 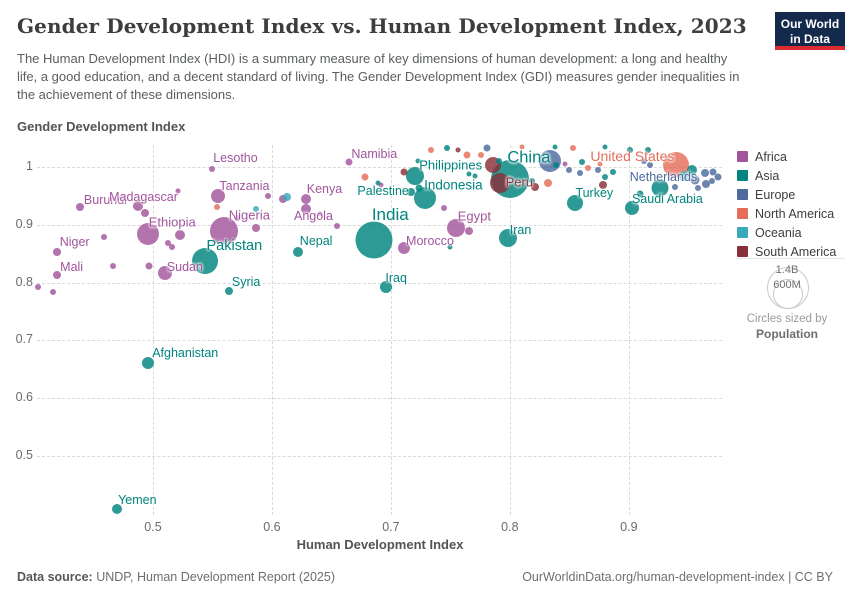 What do you see at coordinates (786, 213) in the screenshot?
I see `legend-item-north-america: North America` at bounding box center [786, 213].